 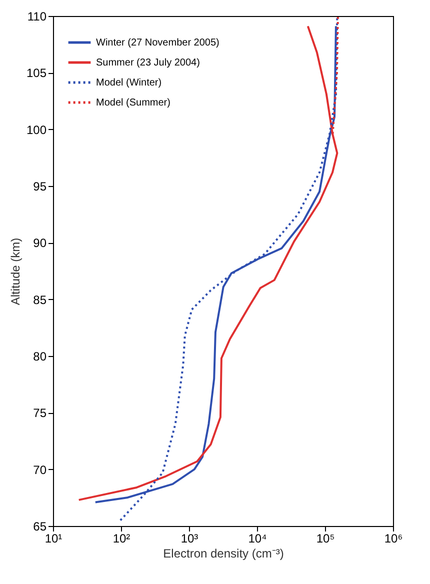 I want to click on legend-label: Model (Summer), so click(x=133, y=103).